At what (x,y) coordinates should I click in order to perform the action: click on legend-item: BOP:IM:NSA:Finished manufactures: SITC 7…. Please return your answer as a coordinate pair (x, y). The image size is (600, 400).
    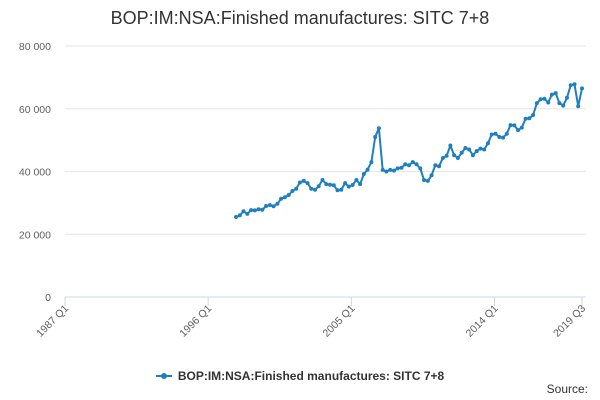
    Looking at the image, I should click on (300, 376).